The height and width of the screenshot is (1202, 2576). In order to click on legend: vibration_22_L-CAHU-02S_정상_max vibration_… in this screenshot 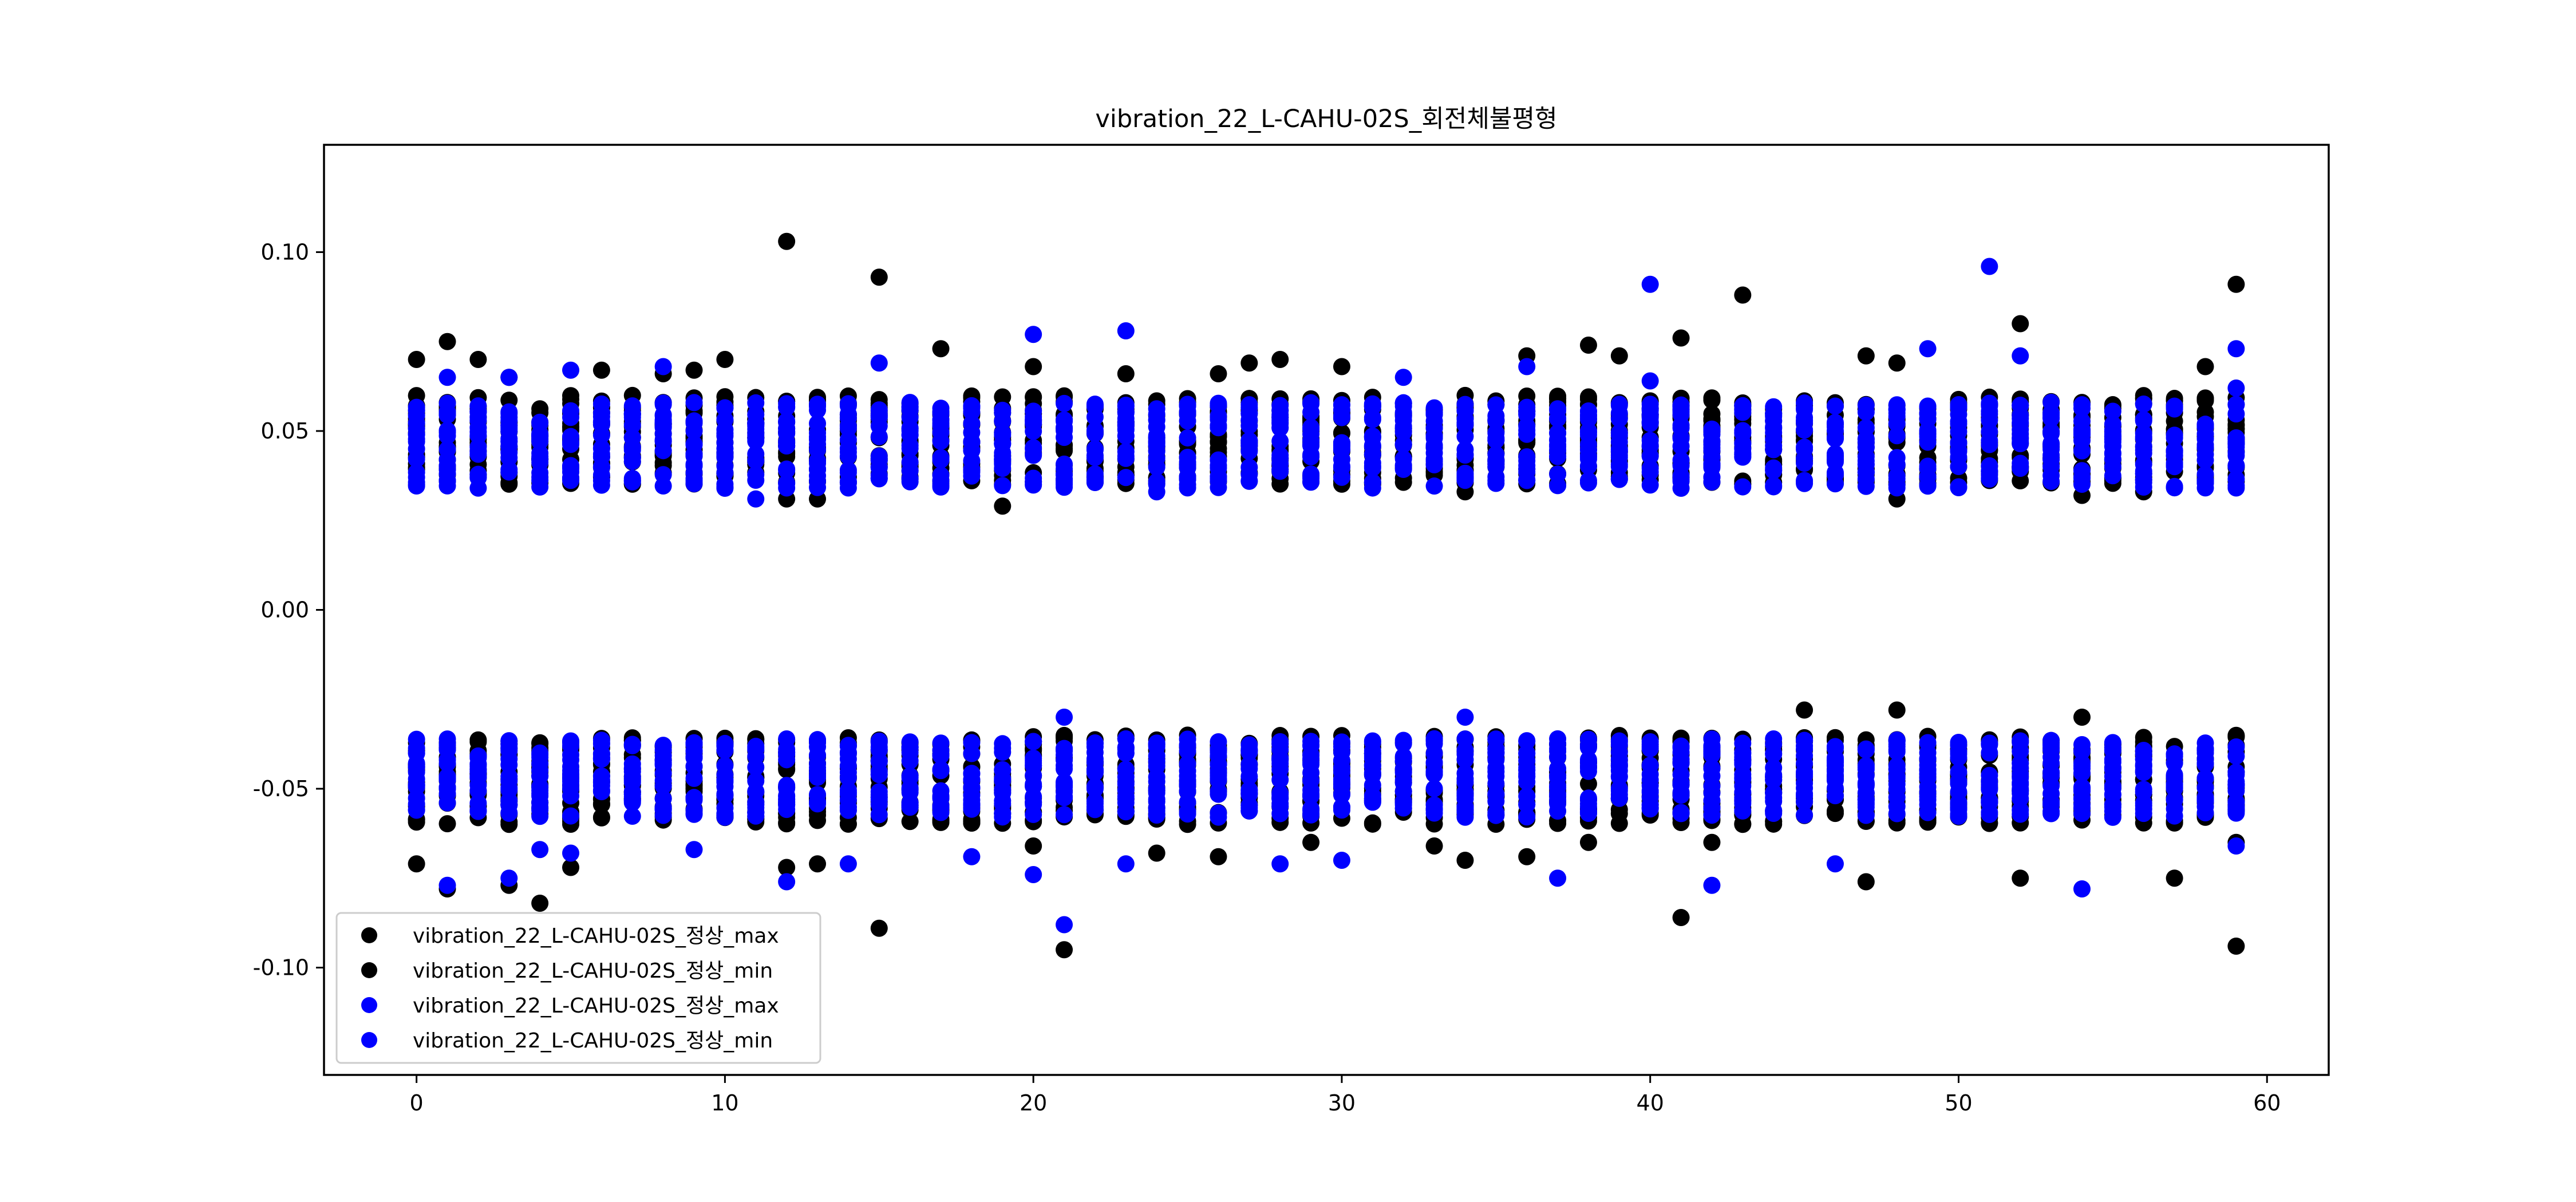, I will do `click(578, 988)`.